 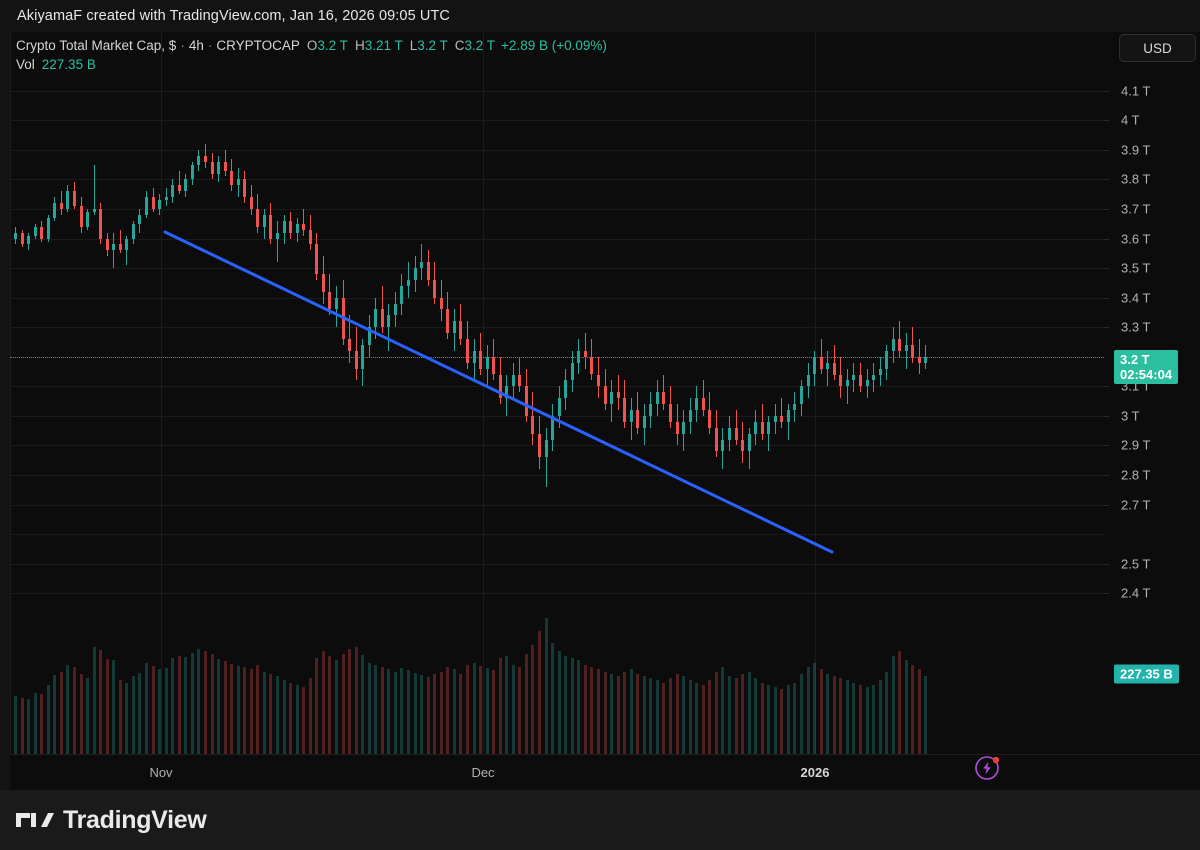 What do you see at coordinates (475, 45) in the screenshot?
I see `legend-close: C3.2 T` at bounding box center [475, 45].